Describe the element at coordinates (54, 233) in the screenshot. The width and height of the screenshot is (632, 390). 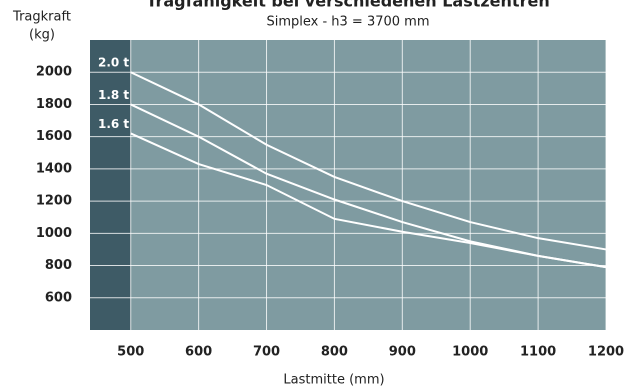
I see `y-tick-label: 1000` at that location.